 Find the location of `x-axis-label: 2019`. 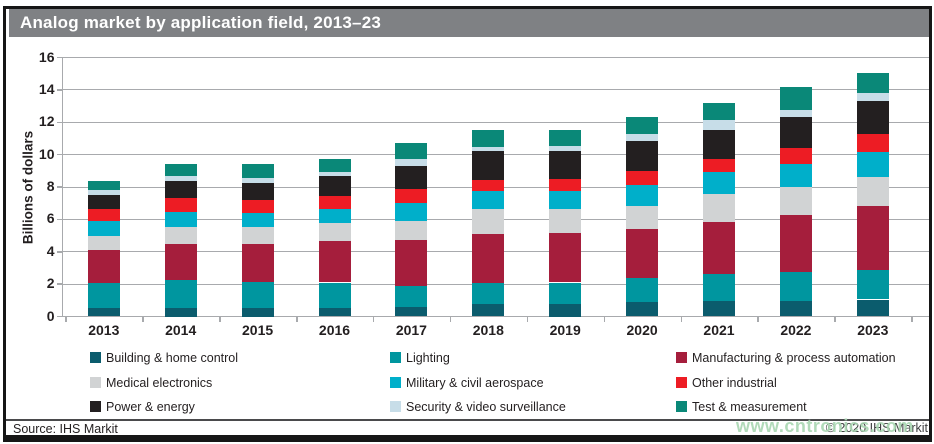

x-axis-label: 2019 is located at coordinates (565, 329).